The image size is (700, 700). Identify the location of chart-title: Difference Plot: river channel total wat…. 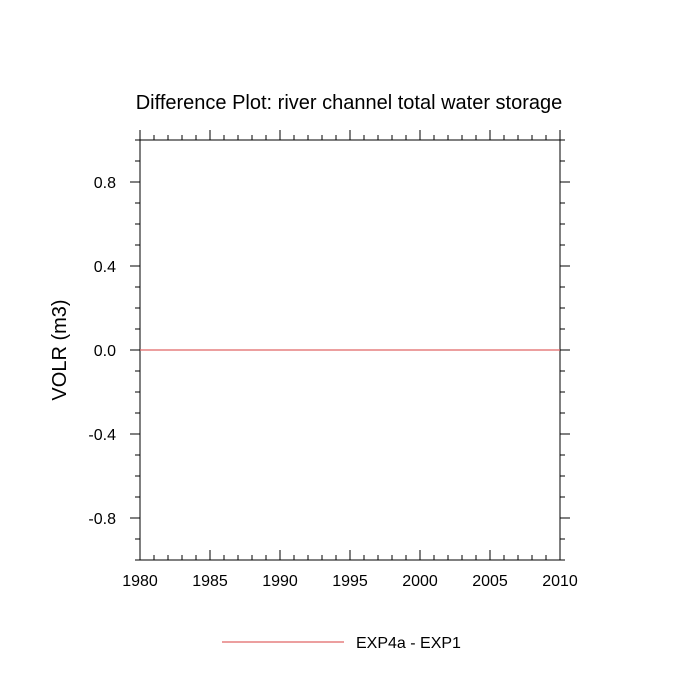
(349, 103).